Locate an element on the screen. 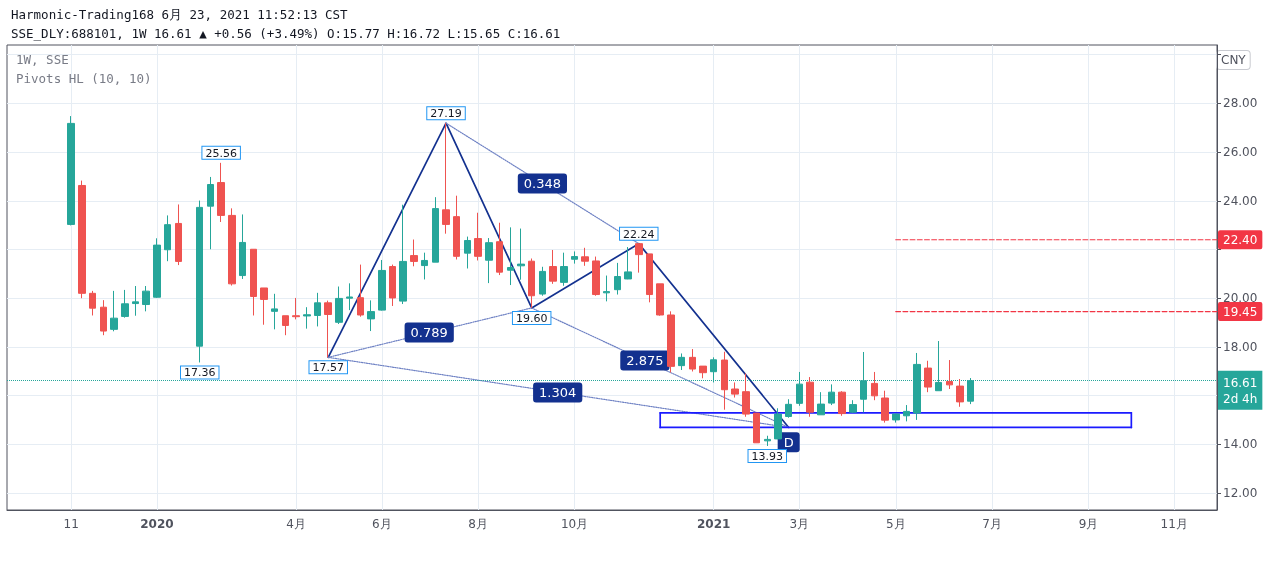  y-tick-label: 14.00 is located at coordinates (1240, 444).